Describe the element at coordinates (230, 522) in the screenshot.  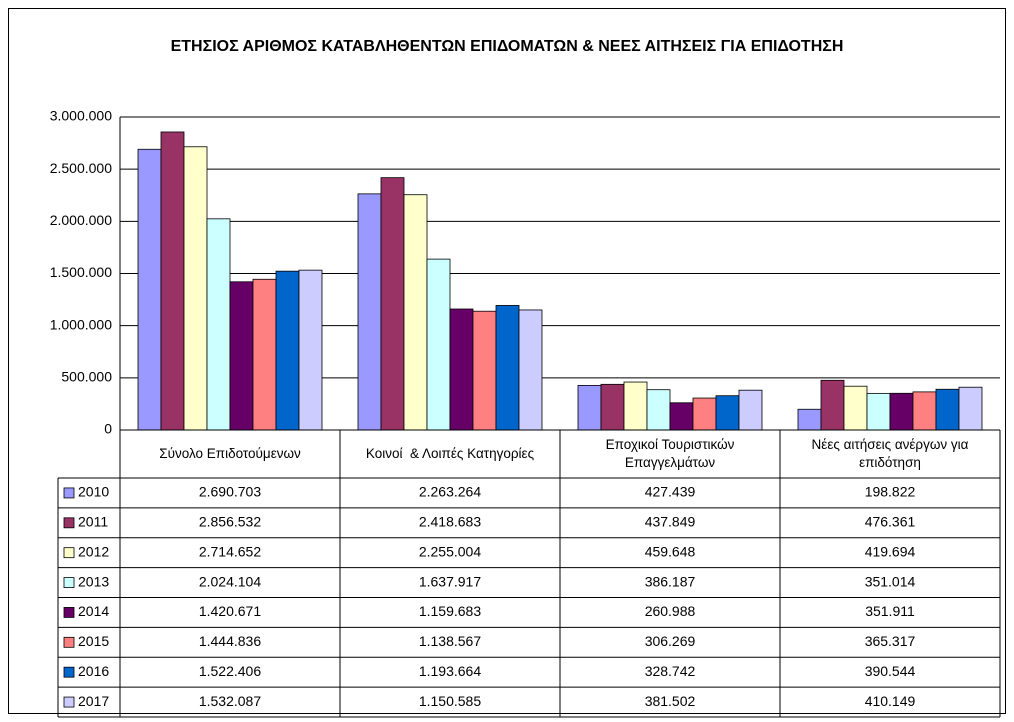
I see `table-value: 2.856.532` at that location.